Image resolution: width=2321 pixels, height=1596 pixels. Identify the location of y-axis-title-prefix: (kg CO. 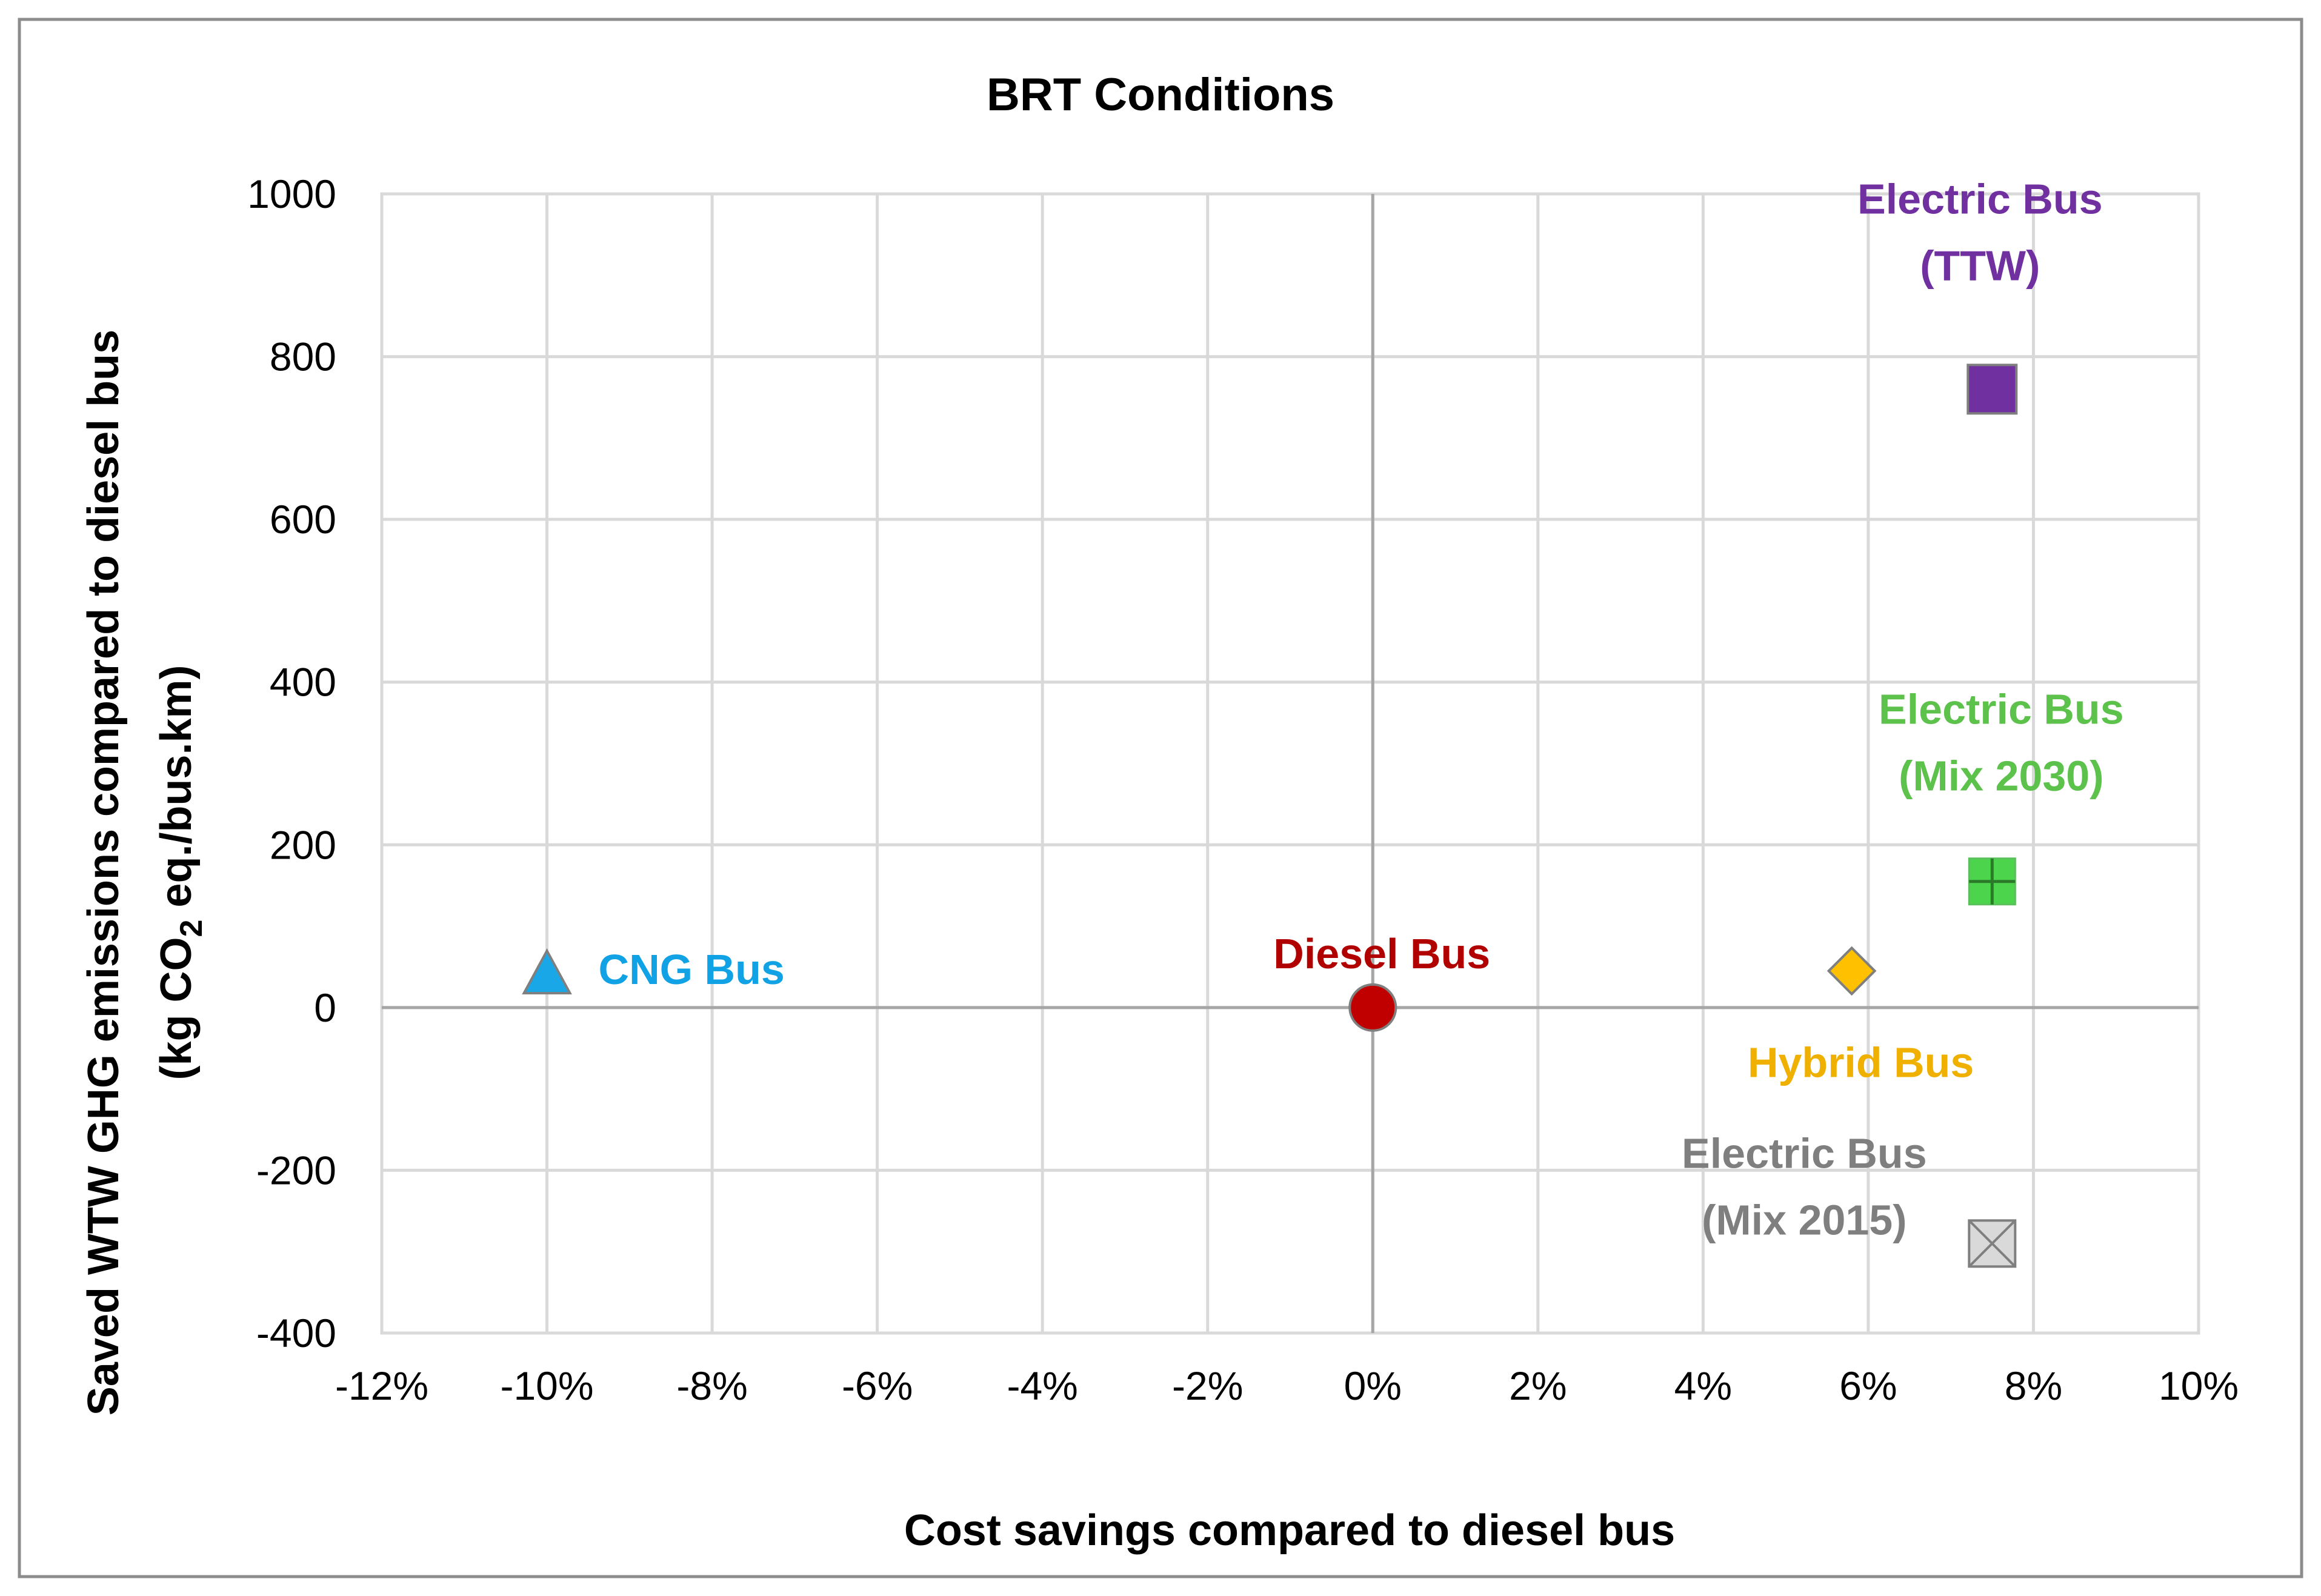
(176, 1008).